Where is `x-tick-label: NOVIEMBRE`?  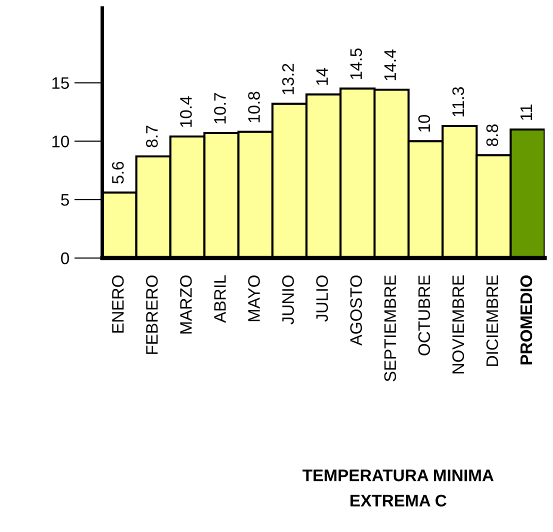 x-tick-label: NOVIEMBRE is located at coordinates (458, 324).